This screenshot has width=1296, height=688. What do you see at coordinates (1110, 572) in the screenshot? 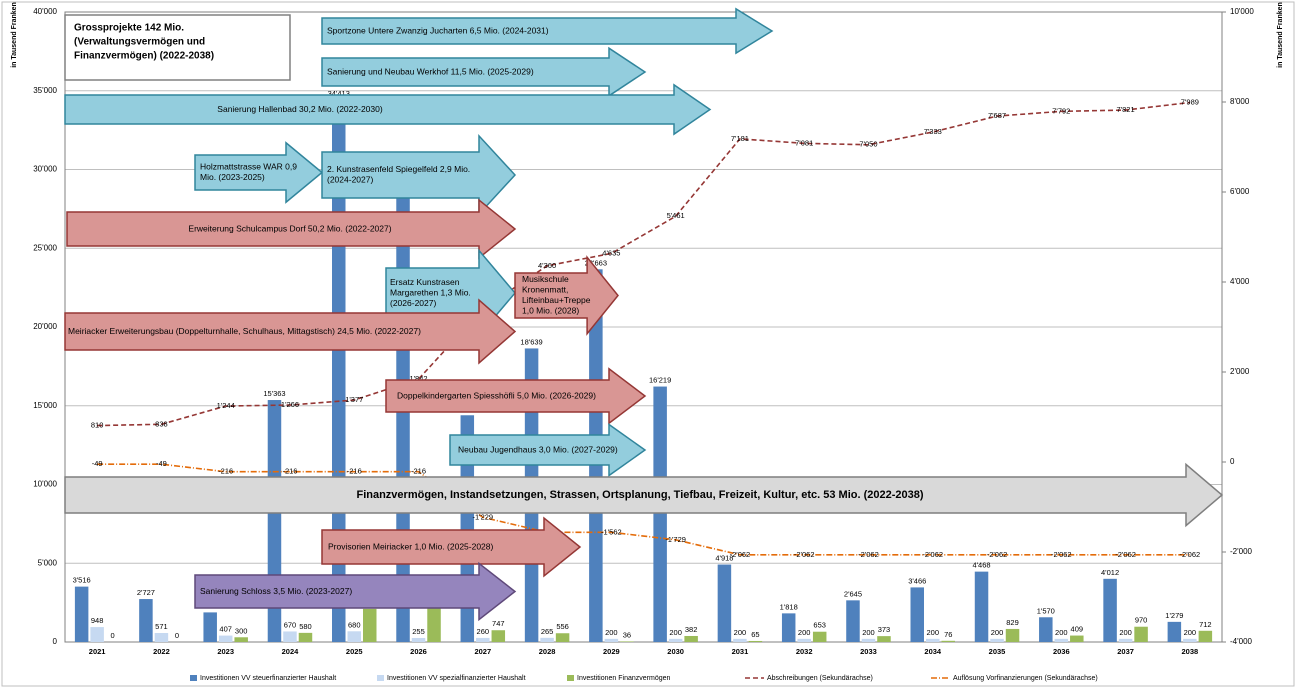
I see `data-label: 4'012` at bounding box center [1110, 572].